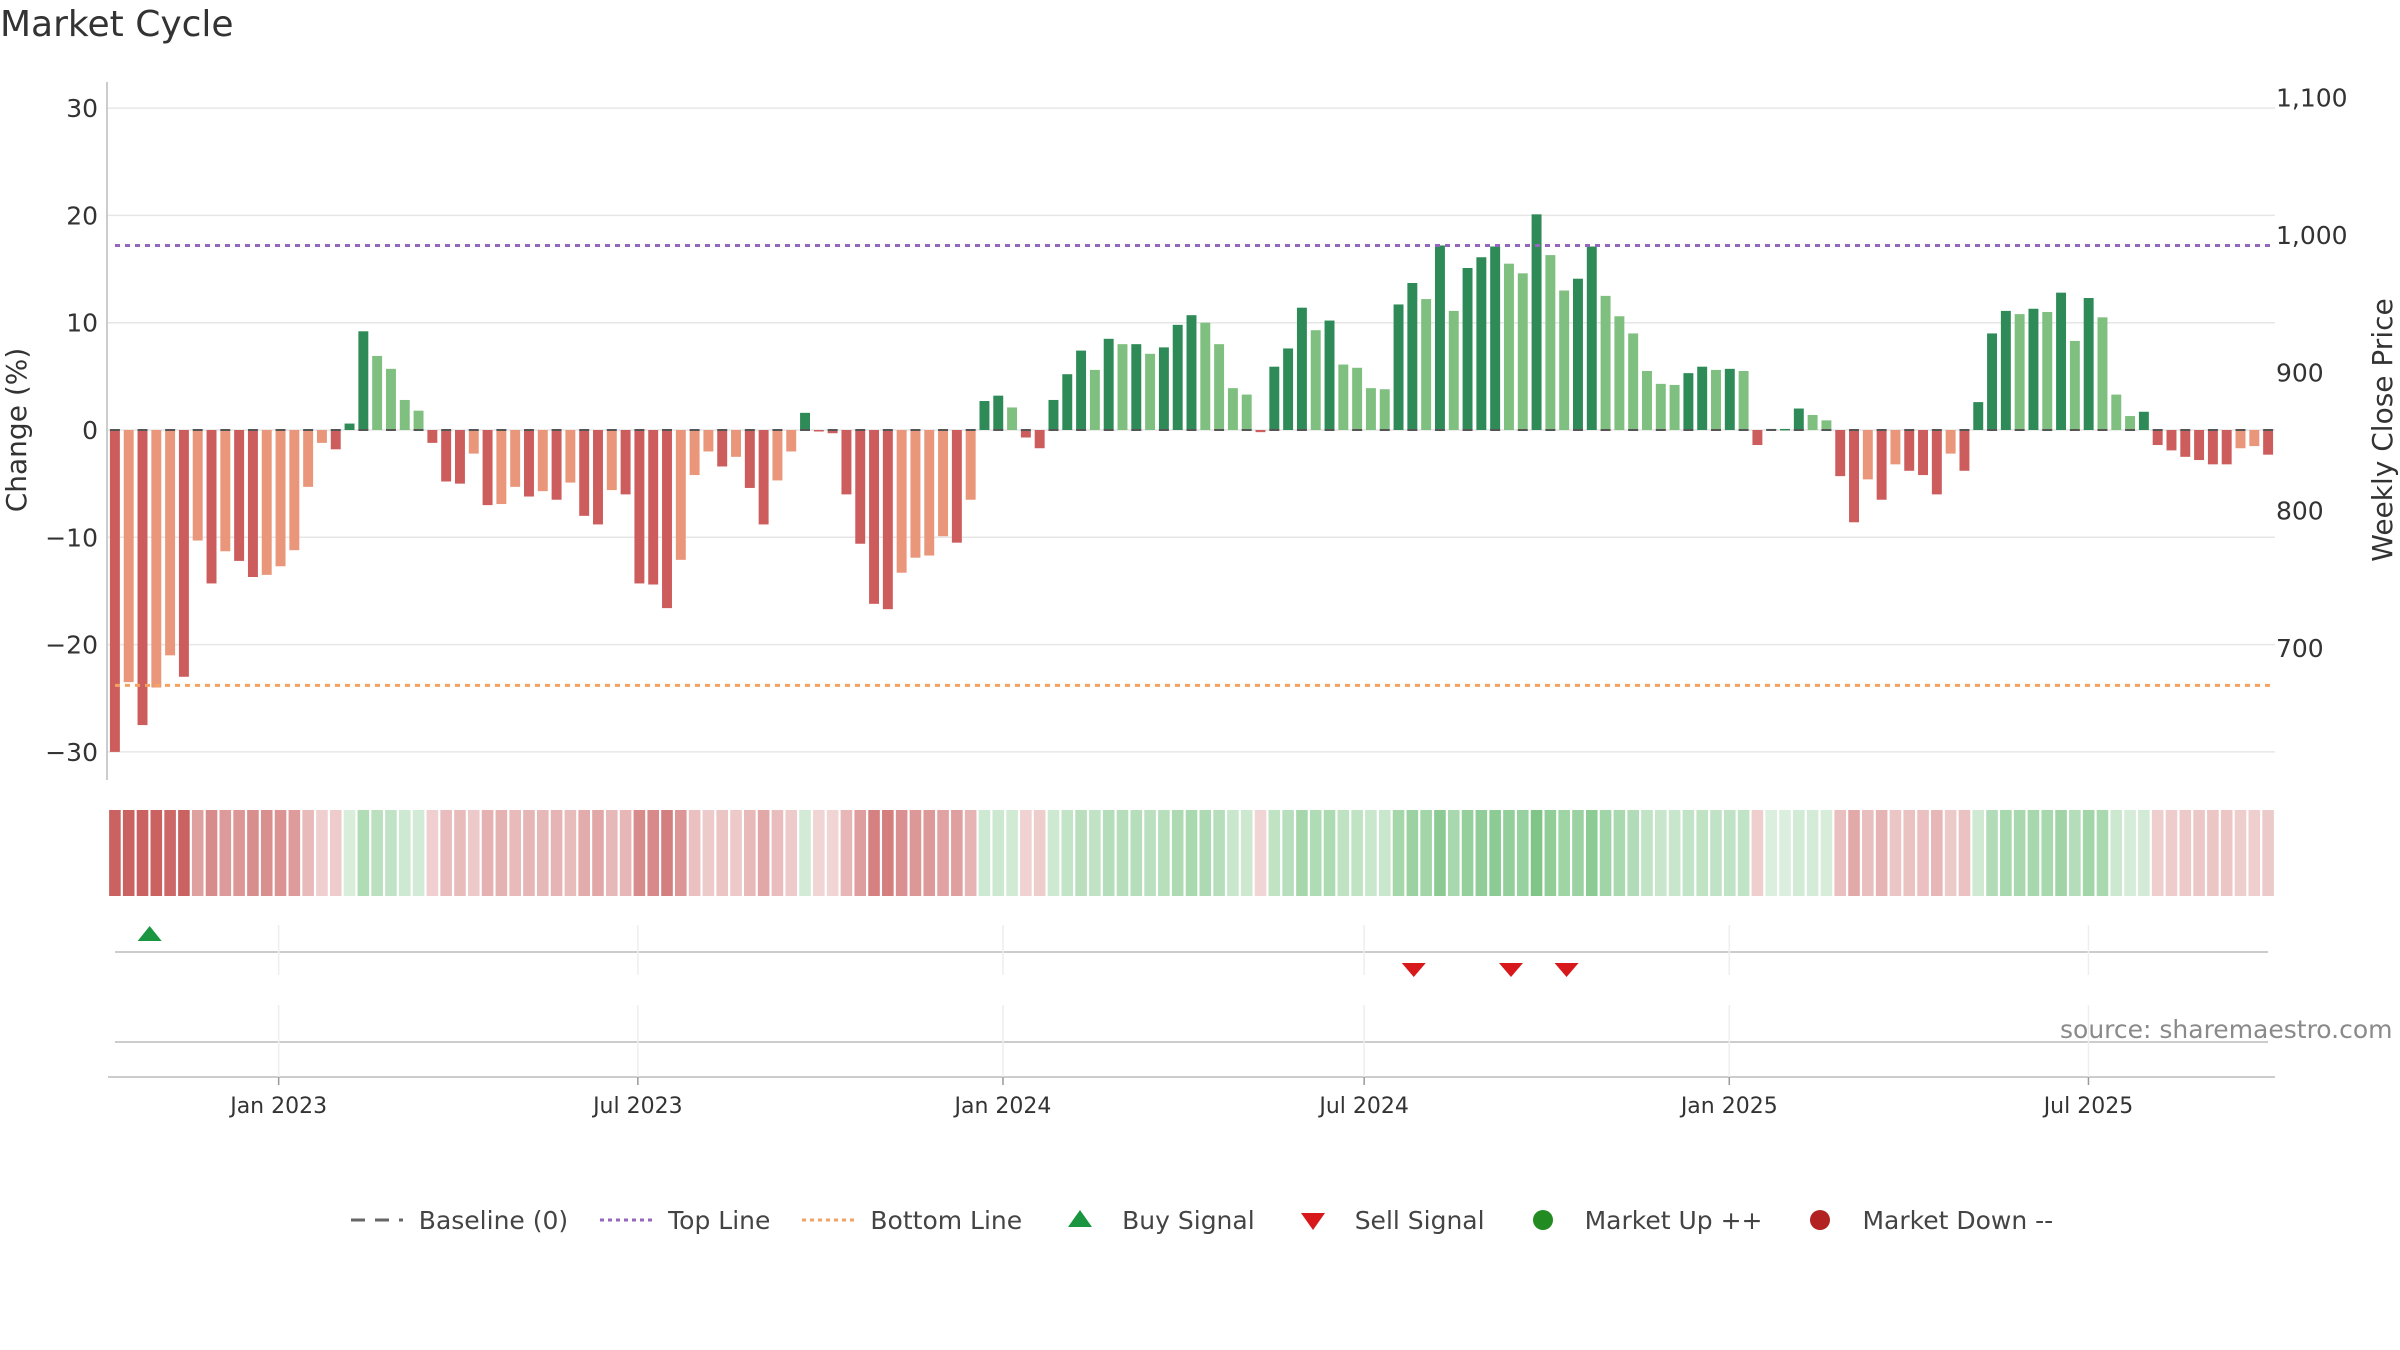  What do you see at coordinates (1413, 970) in the screenshot?
I see `sell-signal-marker` at bounding box center [1413, 970].